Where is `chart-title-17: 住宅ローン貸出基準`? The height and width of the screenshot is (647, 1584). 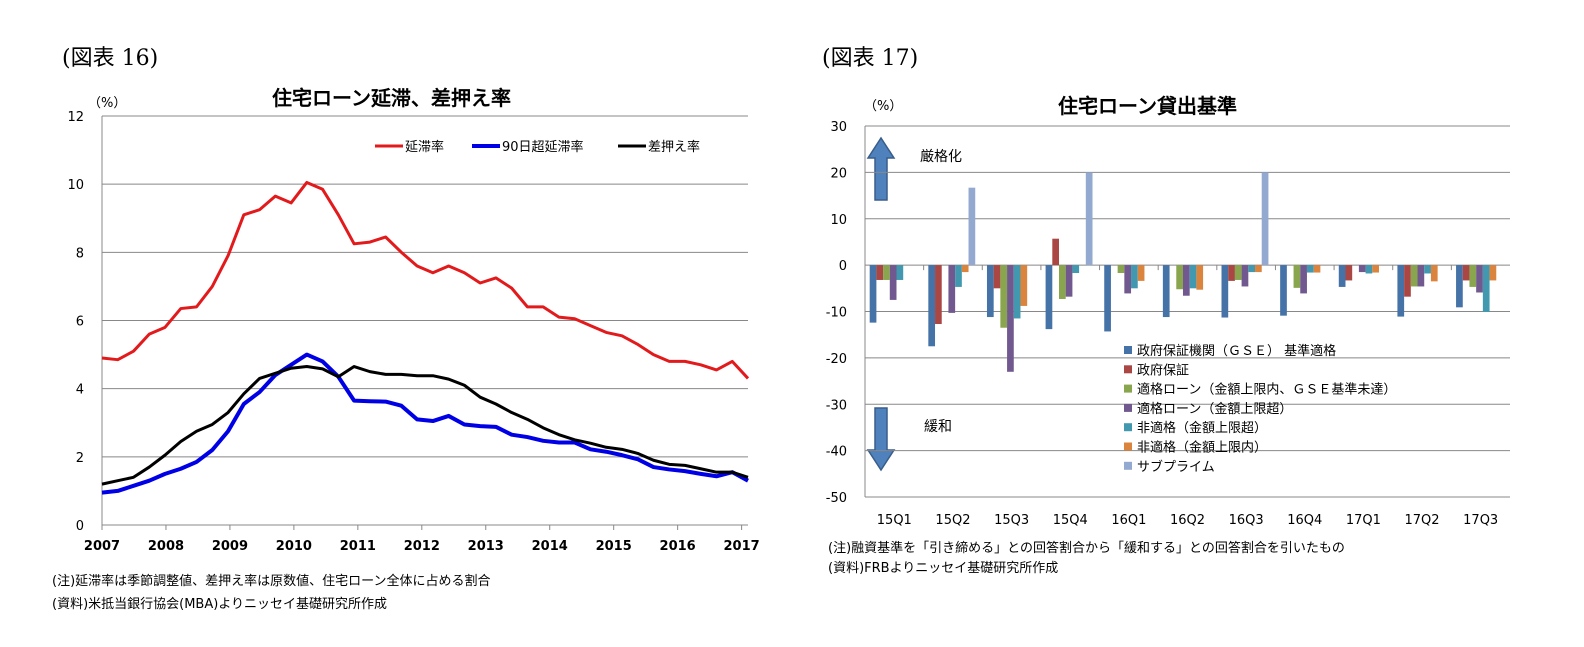 chart-title-17: 住宅ローン貸出基準 is located at coordinates (1147, 106).